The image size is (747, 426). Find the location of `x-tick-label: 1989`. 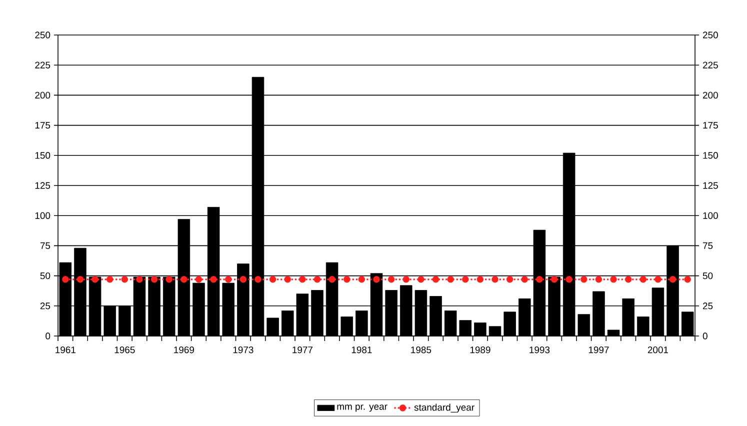

x-tick-label: 1989 is located at coordinates (480, 350).